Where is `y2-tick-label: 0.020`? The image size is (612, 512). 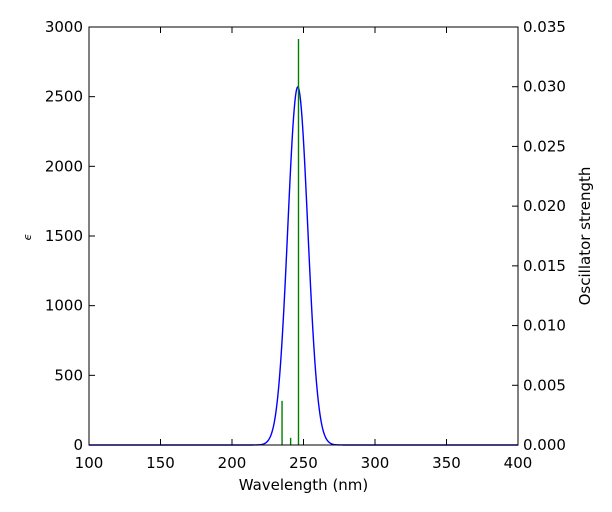 y2-tick-label: 0.020 is located at coordinates (544, 206).